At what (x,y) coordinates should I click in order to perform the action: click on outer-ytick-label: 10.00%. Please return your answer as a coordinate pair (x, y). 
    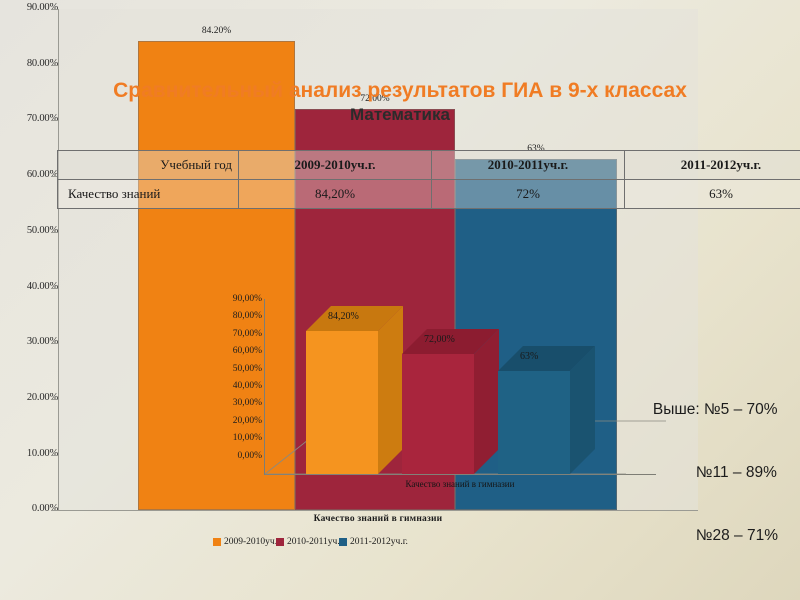
    Looking at the image, I should click on (42, 453).